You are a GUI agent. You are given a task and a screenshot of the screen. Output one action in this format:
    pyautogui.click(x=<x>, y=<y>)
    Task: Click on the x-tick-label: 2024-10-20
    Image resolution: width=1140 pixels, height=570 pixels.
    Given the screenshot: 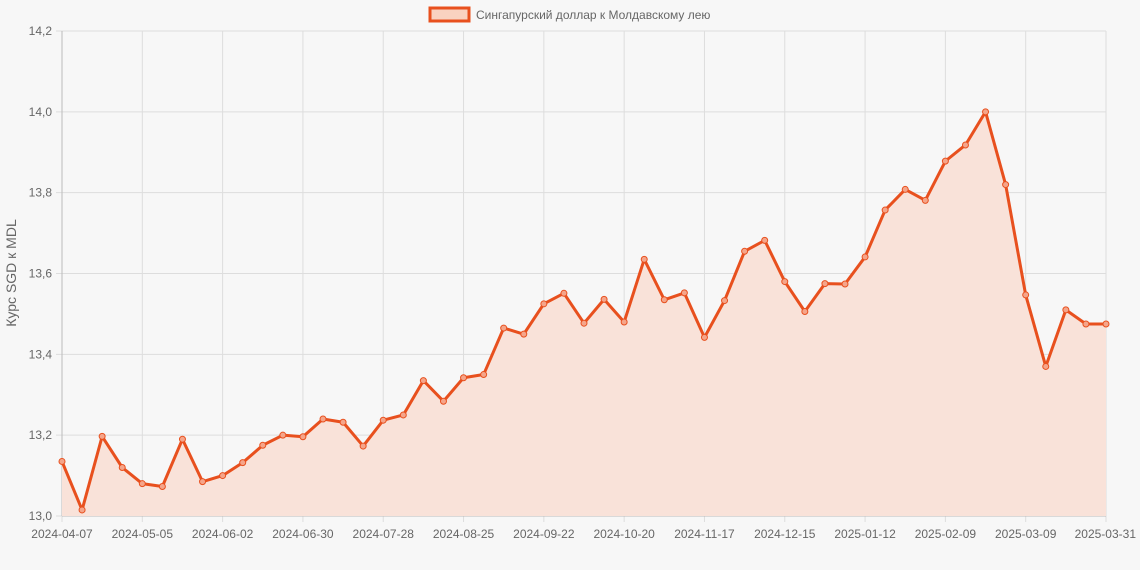 What is the action you would take?
    pyautogui.click(x=624, y=534)
    